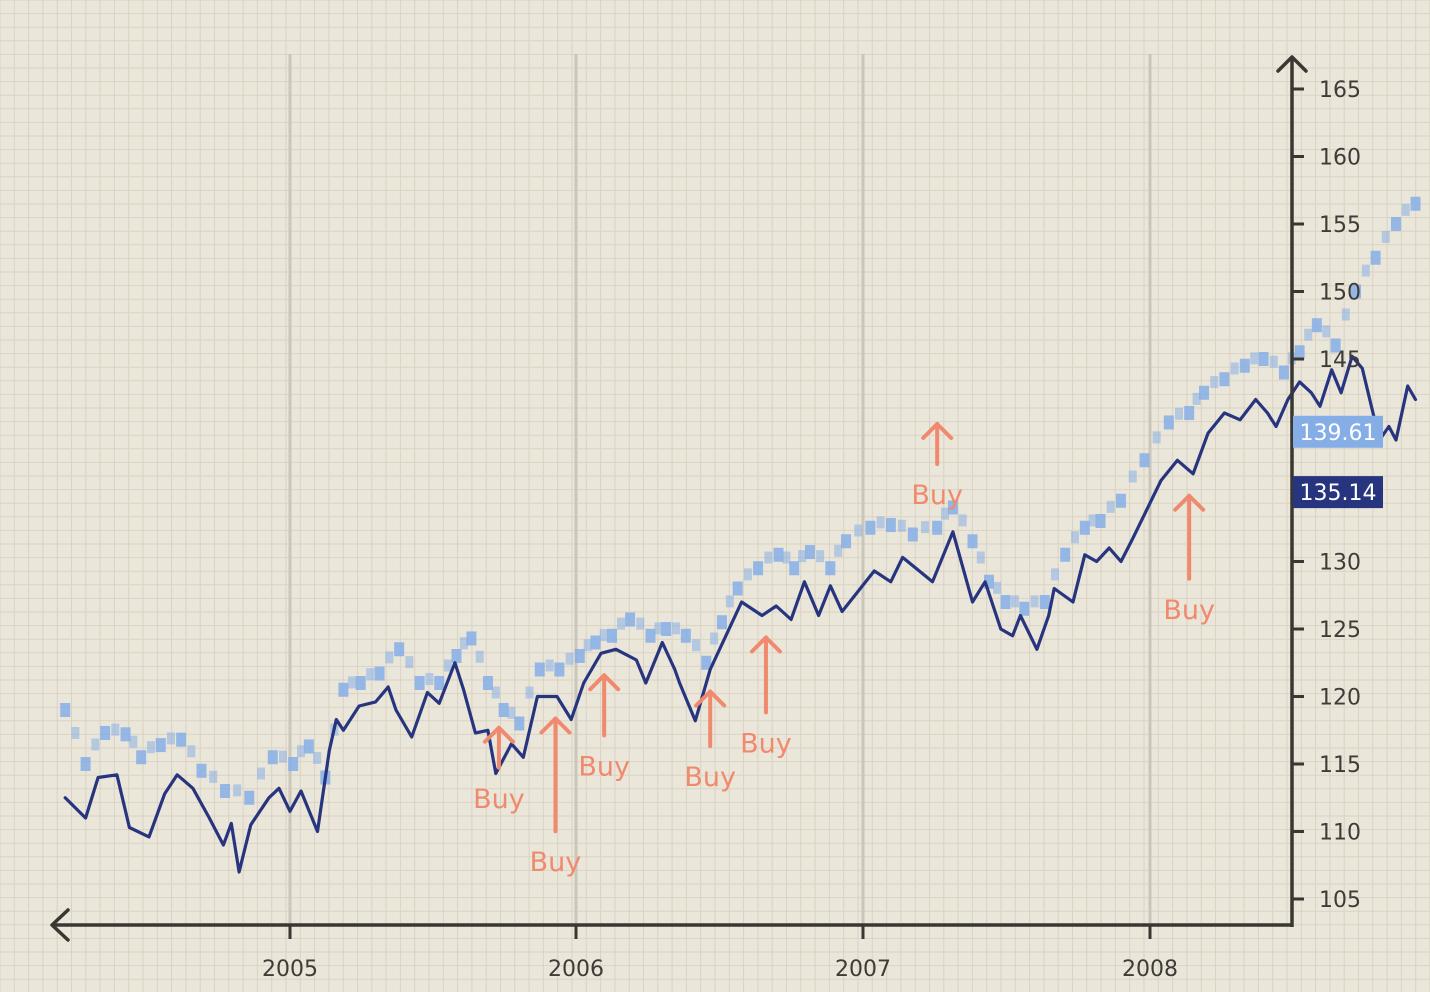 The height and width of the screenshot is (992, 1430). I want to click on y-tick-label: 165, so click(1340, 90).